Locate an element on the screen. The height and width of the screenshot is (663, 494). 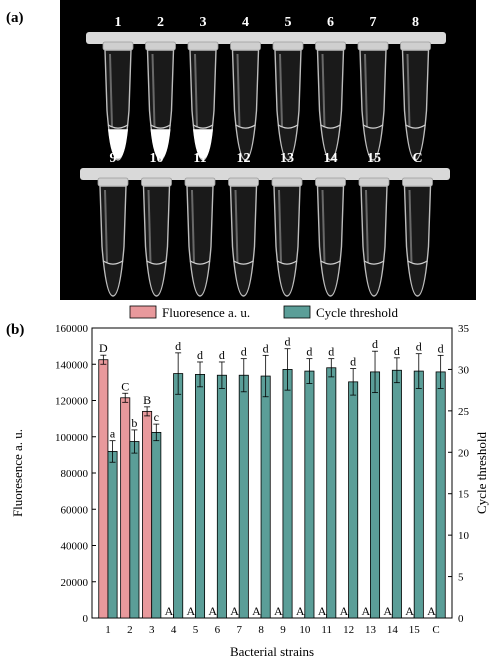
tube: C is located at coordinates (417, 224).